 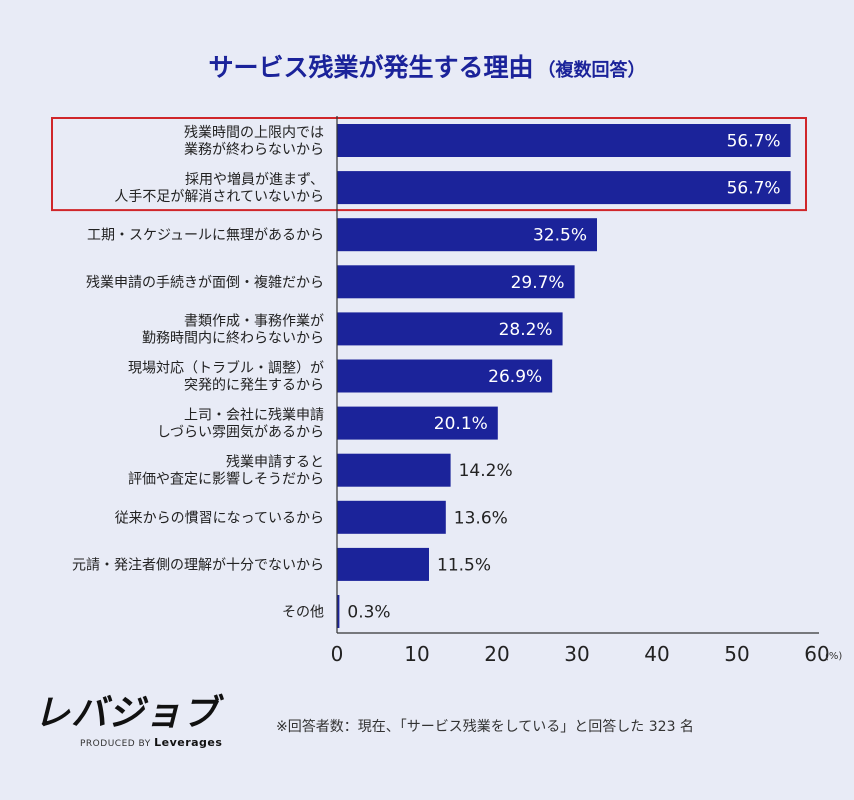 I want to click on value-label-3: 29.7%, so click(x=538, y=283).